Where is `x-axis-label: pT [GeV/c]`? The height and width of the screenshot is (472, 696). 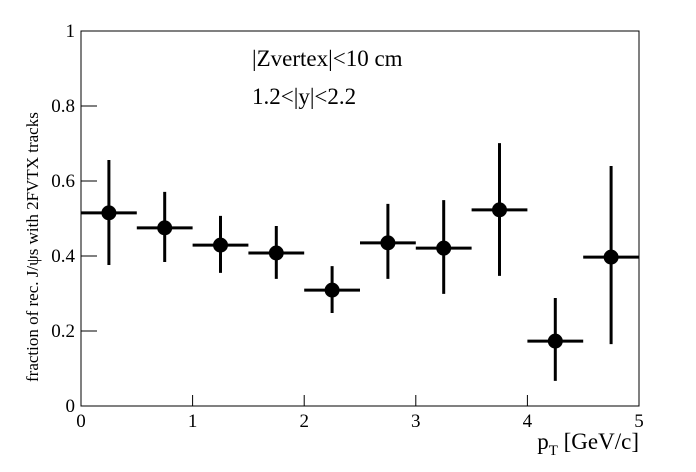
x-axis-label: pT [GeV/c] is located at coordinates (588, 444).